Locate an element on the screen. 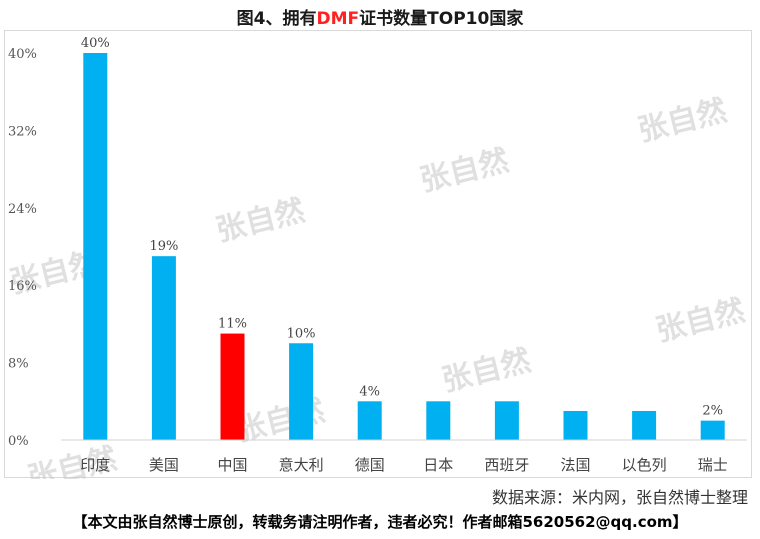  x-category-label: 西班牙 is located at coordinates (506, 465).